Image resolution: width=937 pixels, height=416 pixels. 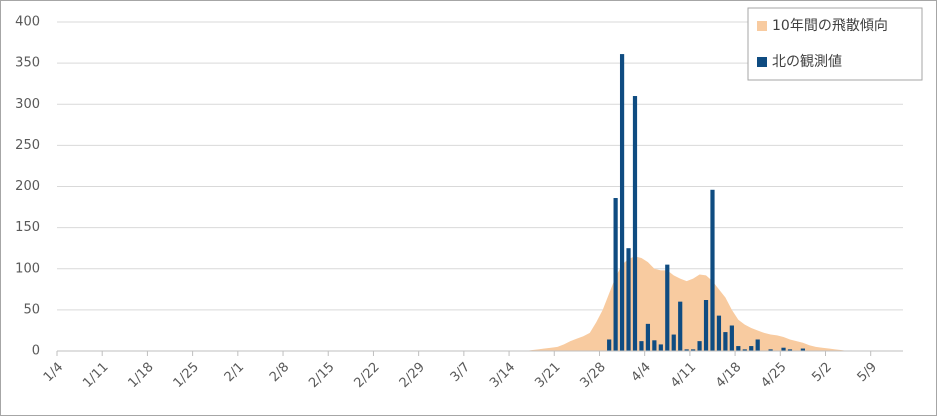 What do you see at coordinates (27, 104) in the screenshot?
I see `y-tick-label: 300` at bounding box center [27, 104].